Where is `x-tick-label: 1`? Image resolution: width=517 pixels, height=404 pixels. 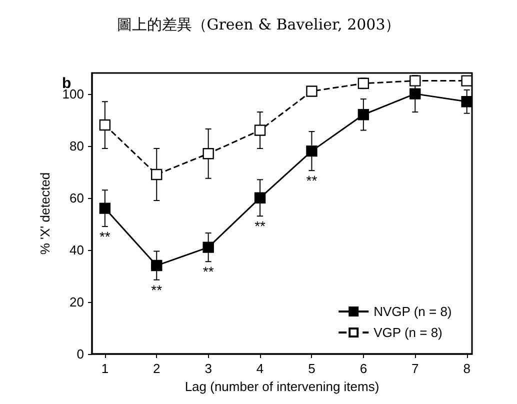 x-tick-label: 1 is located at coordinates (105, 368).